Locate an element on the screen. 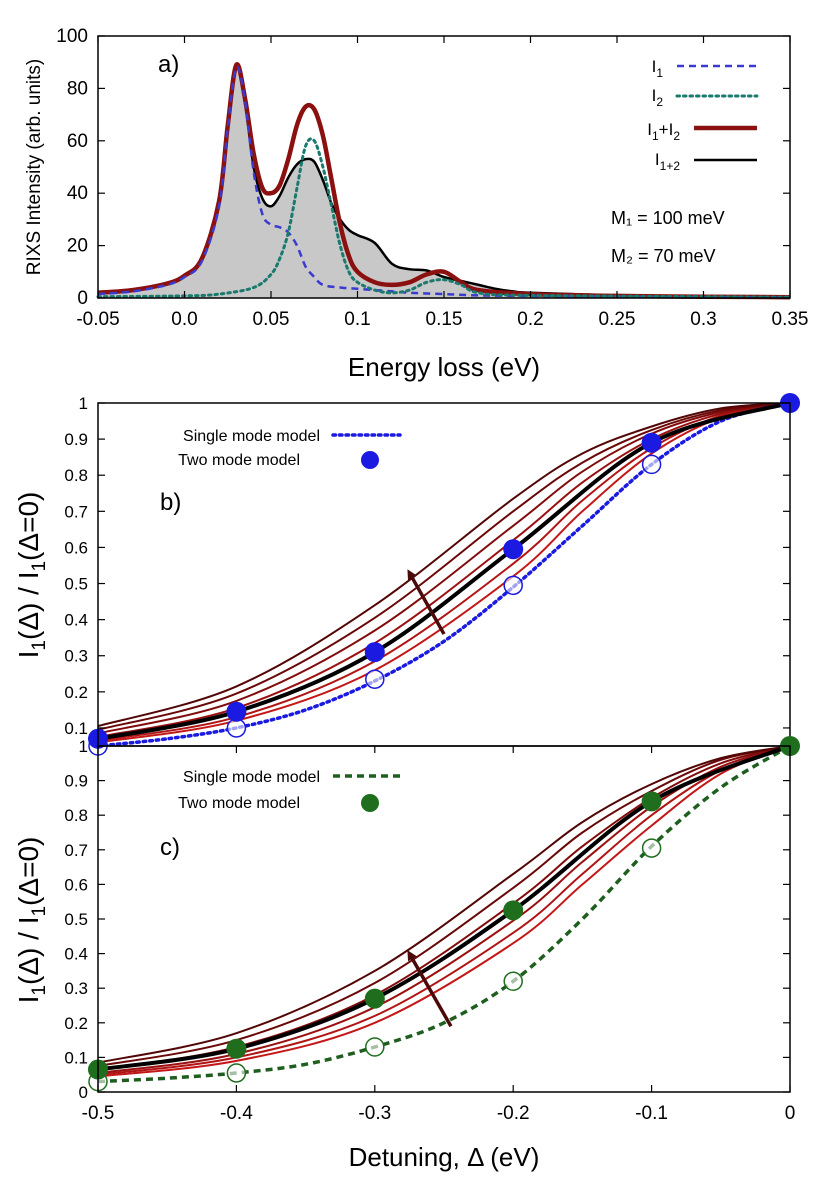 This screenshot has height=1186, width=830. legend-label-i1: I1 is located at coordinates (658, 68).